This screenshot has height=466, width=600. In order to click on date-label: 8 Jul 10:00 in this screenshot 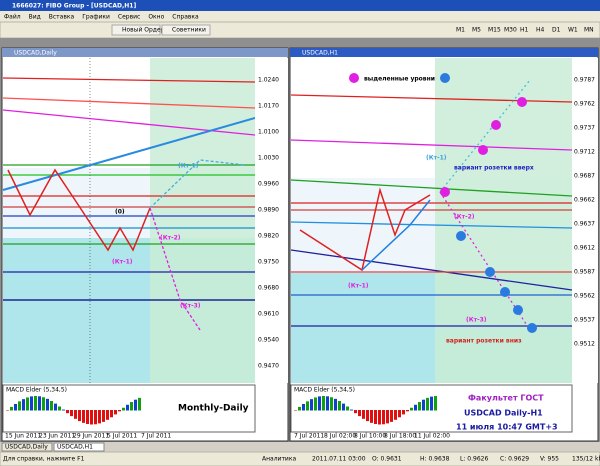, I will do `click(370, 436)`.